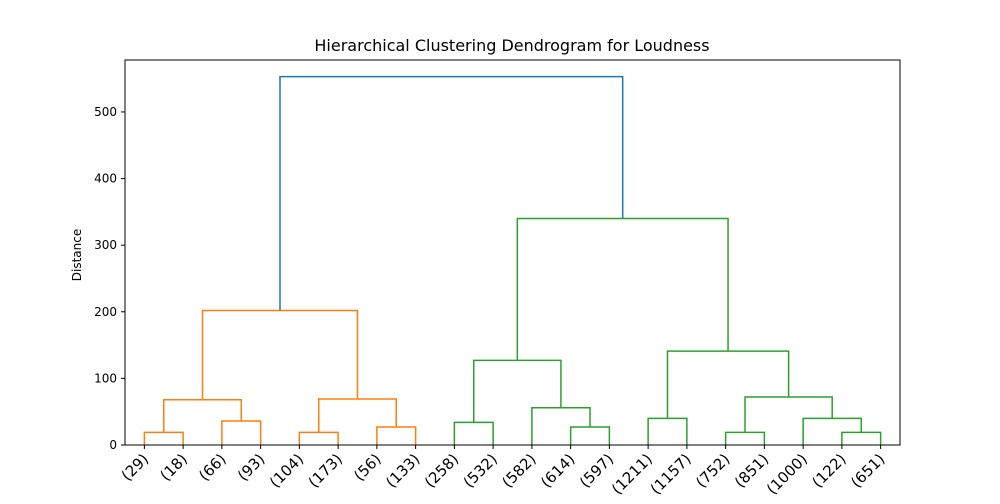 Image resolution: width=1000 pixels, height=504 pixels. I want to click on leaf-label: (104), so click(286, 470).